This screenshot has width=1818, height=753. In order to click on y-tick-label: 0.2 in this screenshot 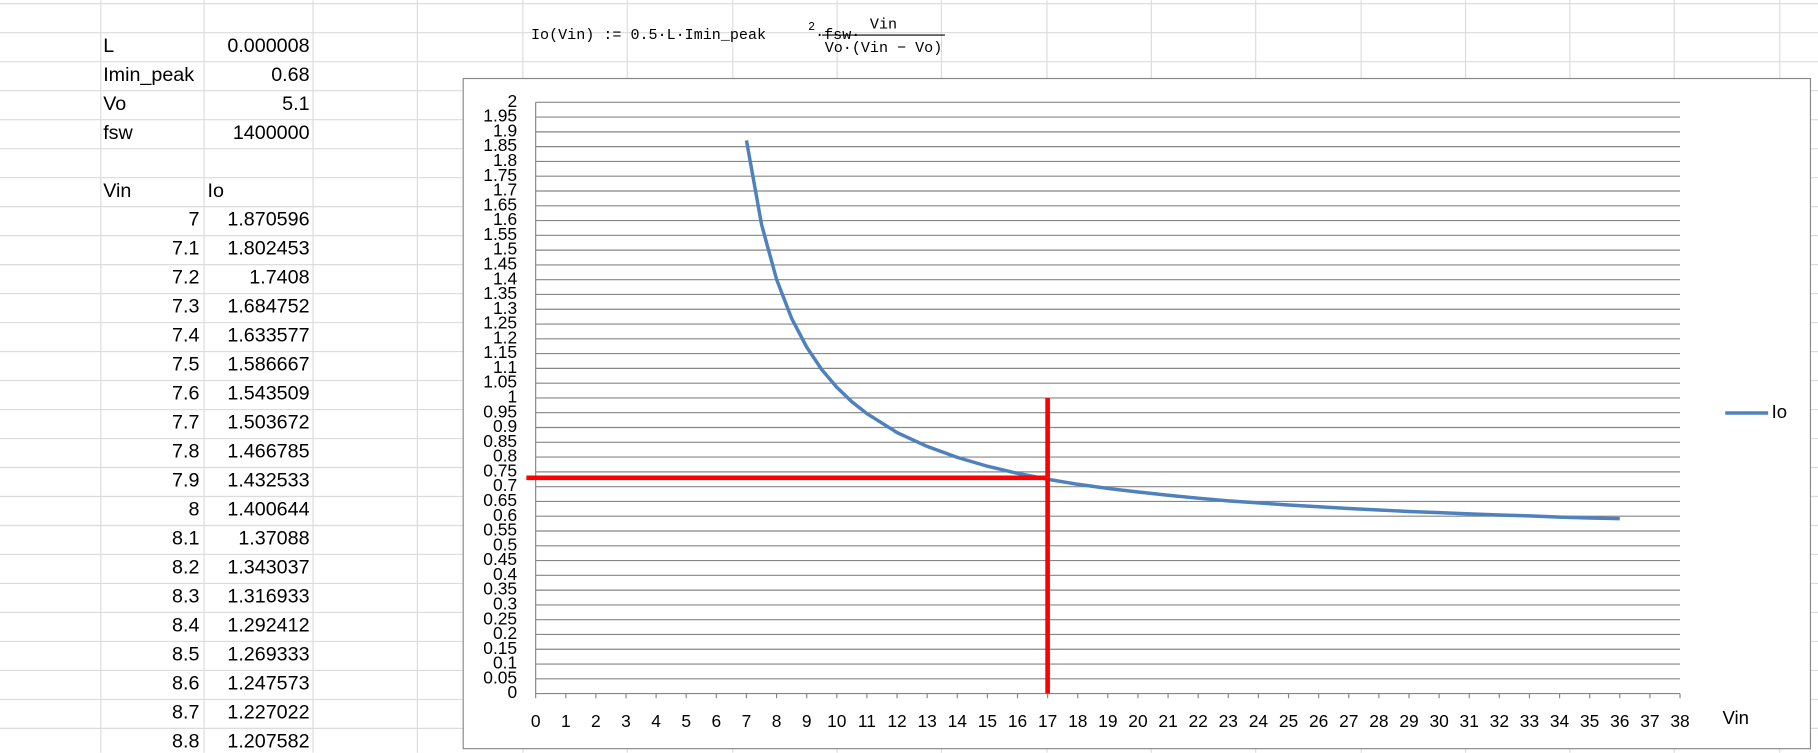, I will do `click(505, 633)`.